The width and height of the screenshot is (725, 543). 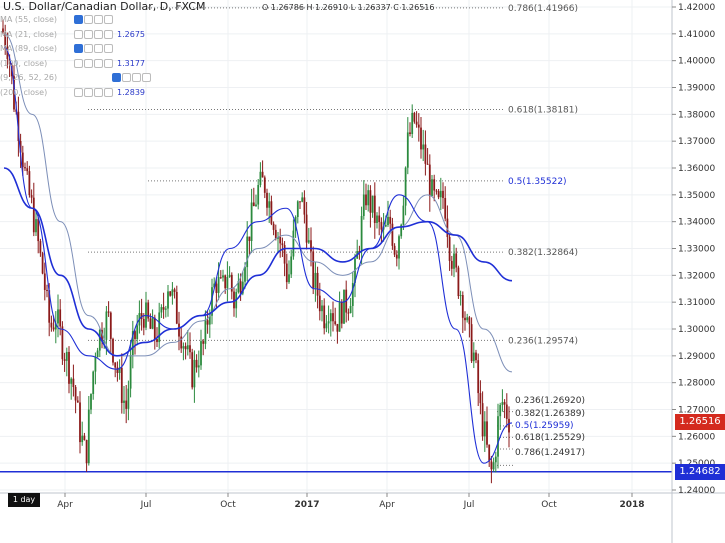 I want to click on fib-label: 0.5(1.25959), so click(x=544, y=426).